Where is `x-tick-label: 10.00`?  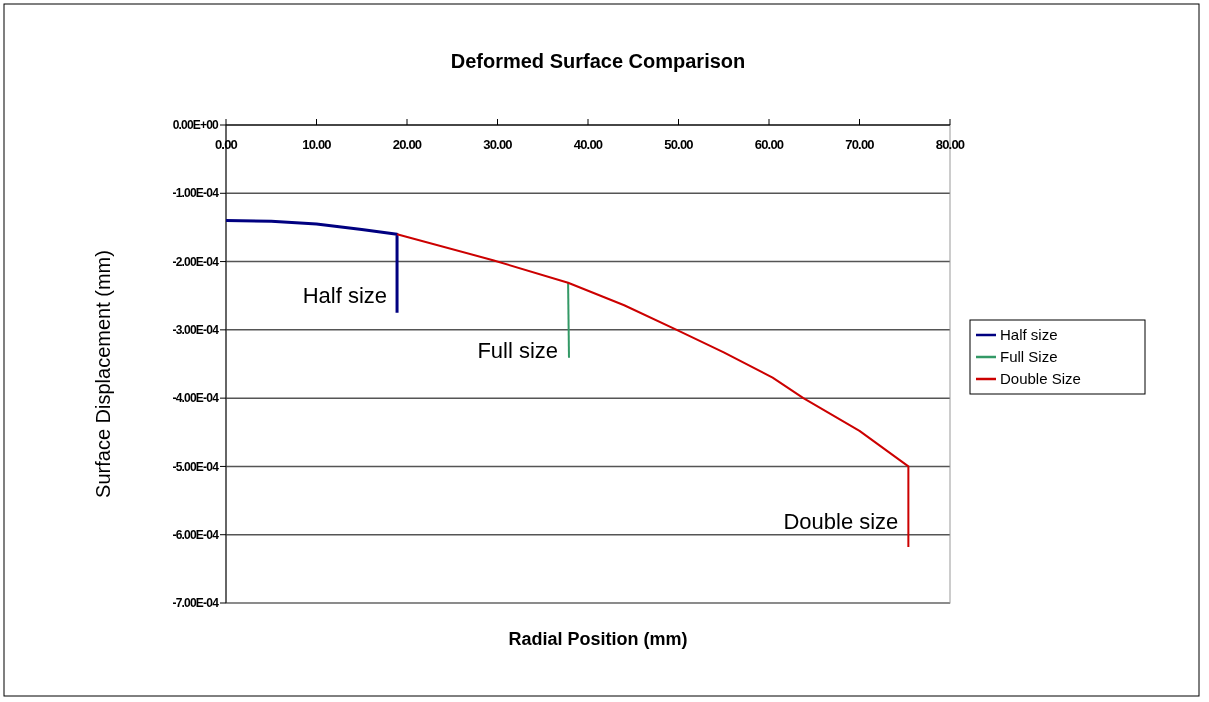
x-tick-label: 10.00 is located at coordinates (317, 144).